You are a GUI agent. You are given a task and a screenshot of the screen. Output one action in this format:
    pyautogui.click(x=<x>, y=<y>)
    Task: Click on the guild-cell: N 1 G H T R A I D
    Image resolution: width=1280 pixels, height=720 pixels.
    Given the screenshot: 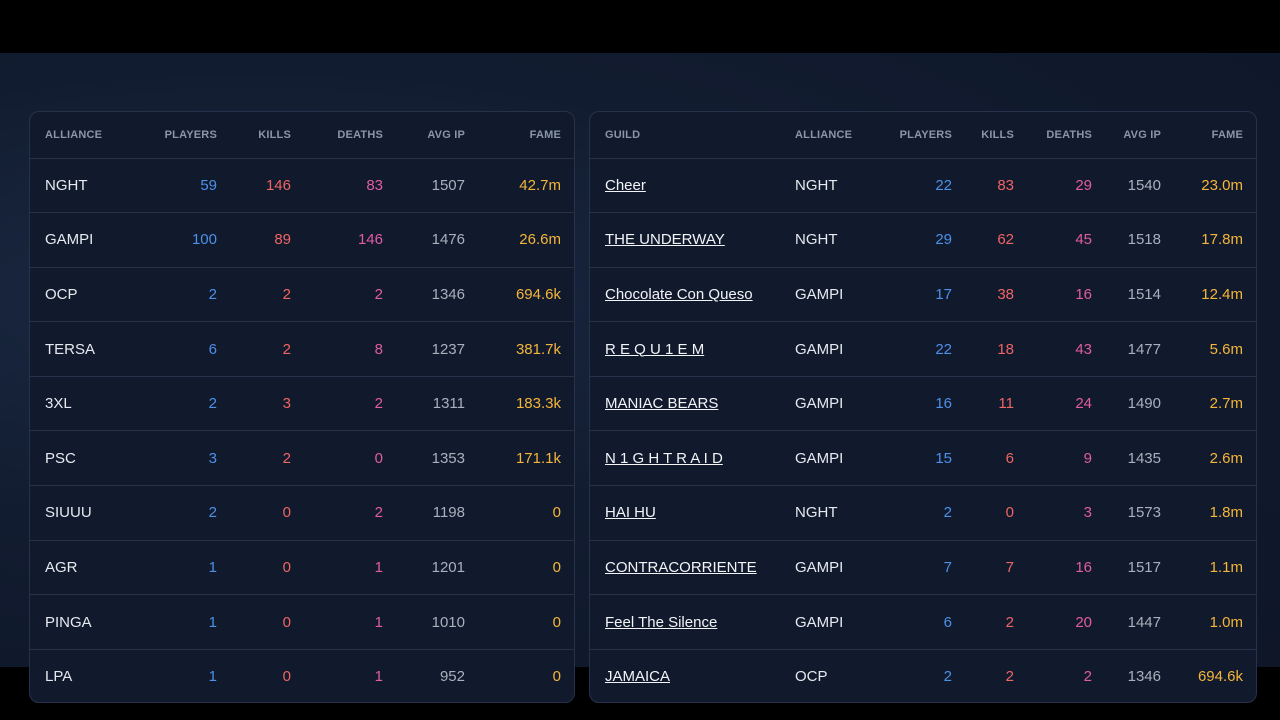 What is the action you would take?
    pyautogui.click(x=692, y=458)
    